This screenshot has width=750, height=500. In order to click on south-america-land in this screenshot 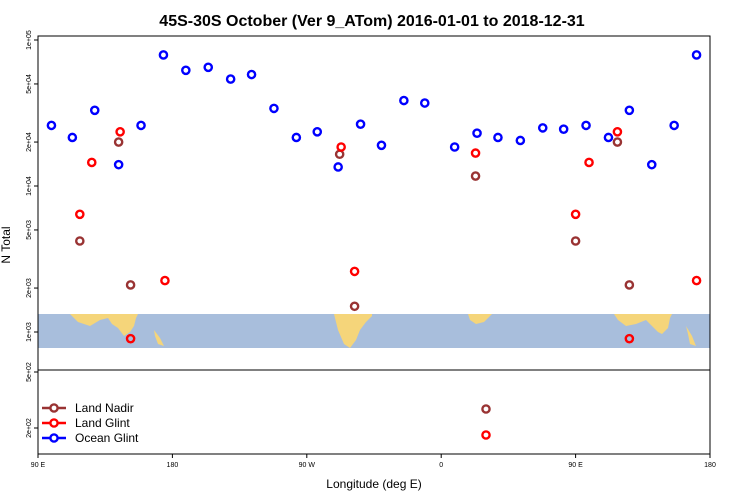, I will do `click(353, 331)`.